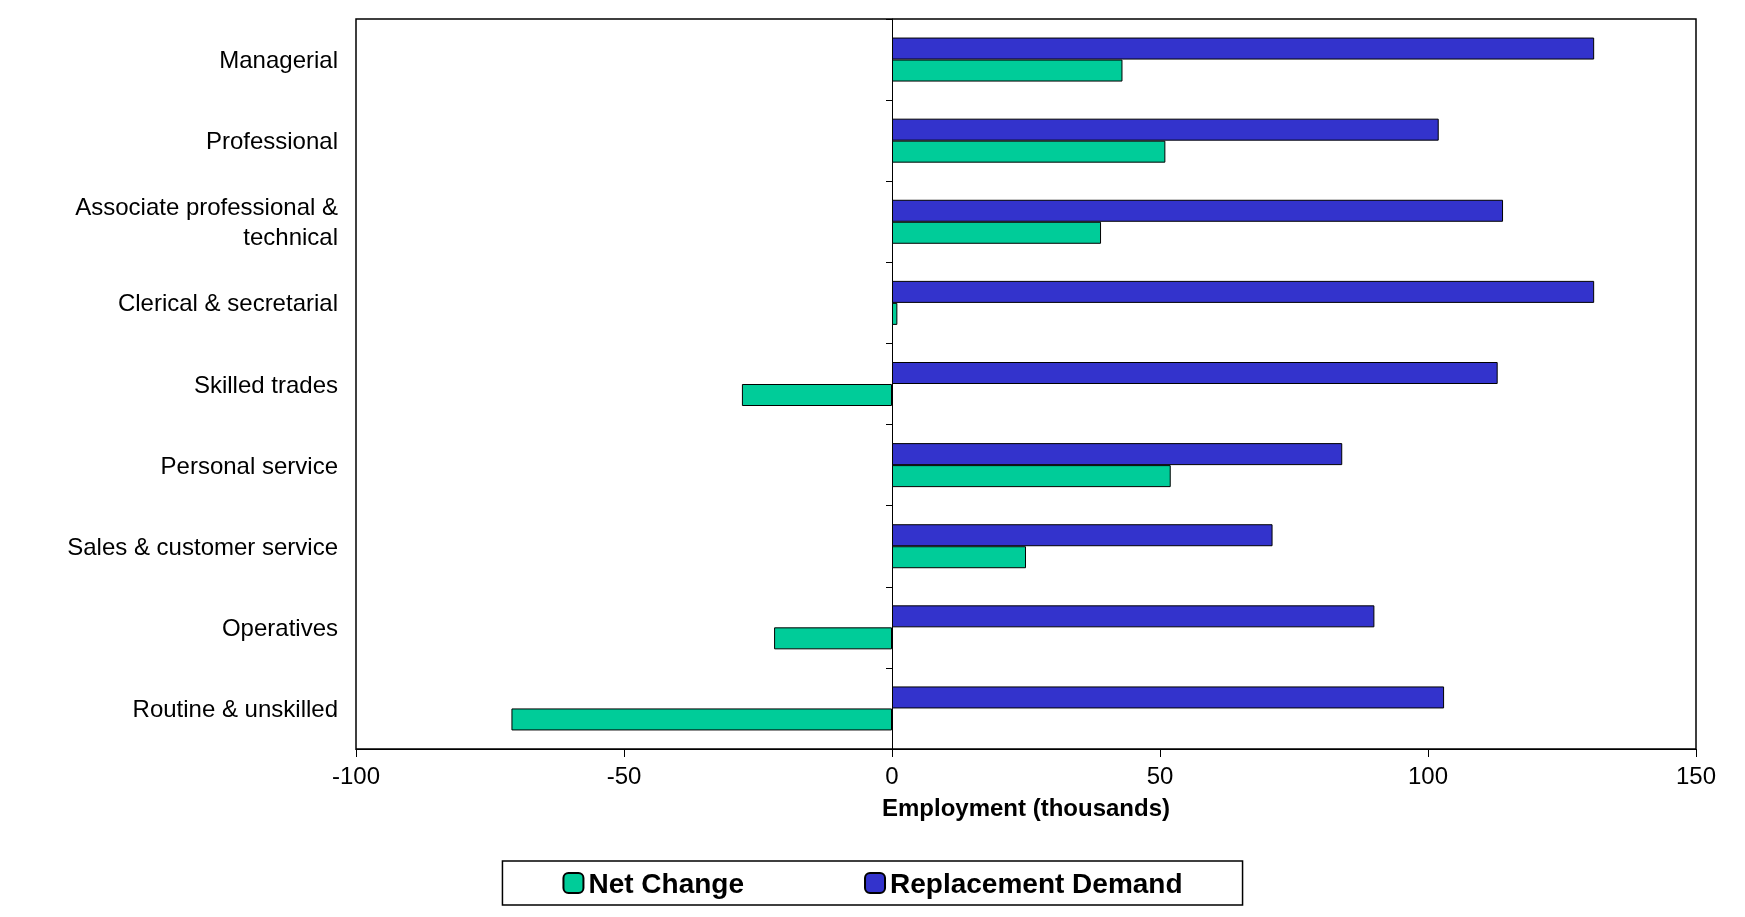 This screenshot has height=917, width=1745. What do you see at coordinates (1428, 775) in the screenshot?
I see `x-tick-label: 100` at bounding box center [1428, 775].